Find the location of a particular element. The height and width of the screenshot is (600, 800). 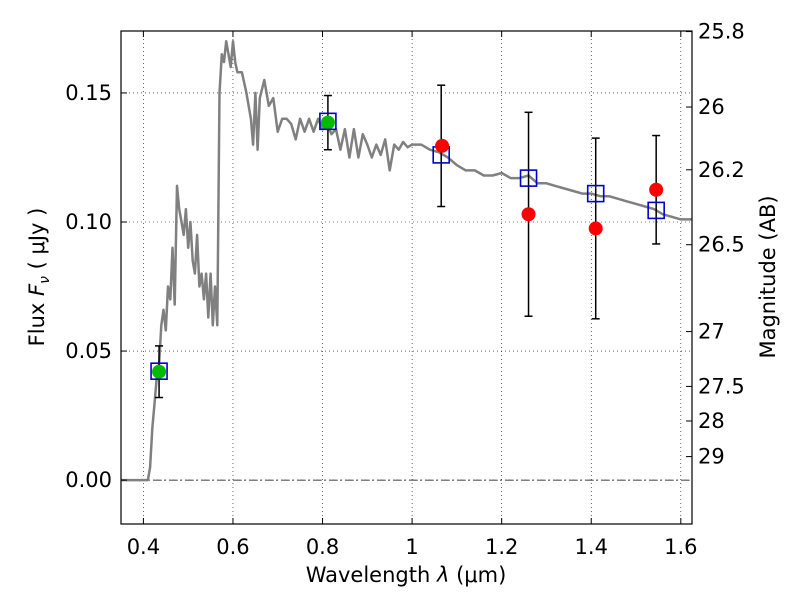

x-tick-label: 0.6 is located at coordinates (232, 547).